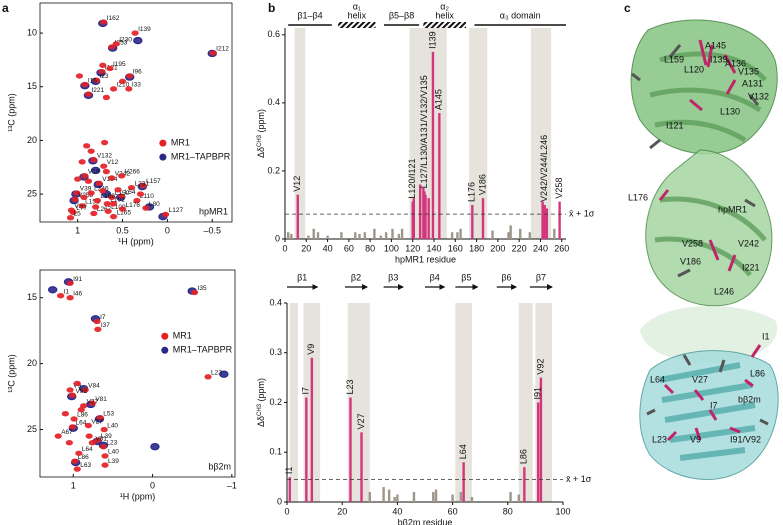 This screenshot has height=525, width=783. Describe the element at coordinates (433, 248) in the screenshot. I see `x-tick-label: 140` at that location.